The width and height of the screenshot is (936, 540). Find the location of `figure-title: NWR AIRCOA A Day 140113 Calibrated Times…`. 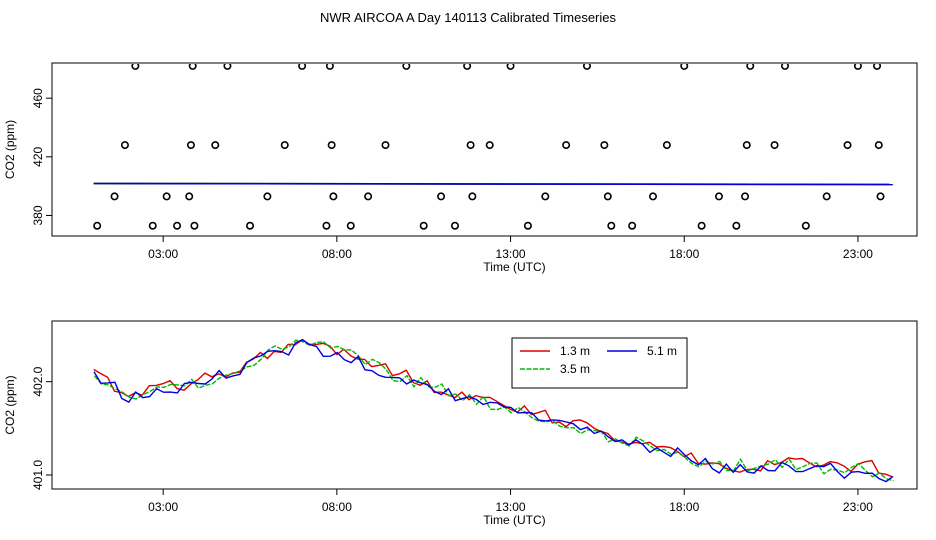

figure-title: NWR AIRCOA A Day 140113 Calibrated Times… is located at coordinates (468, 17).